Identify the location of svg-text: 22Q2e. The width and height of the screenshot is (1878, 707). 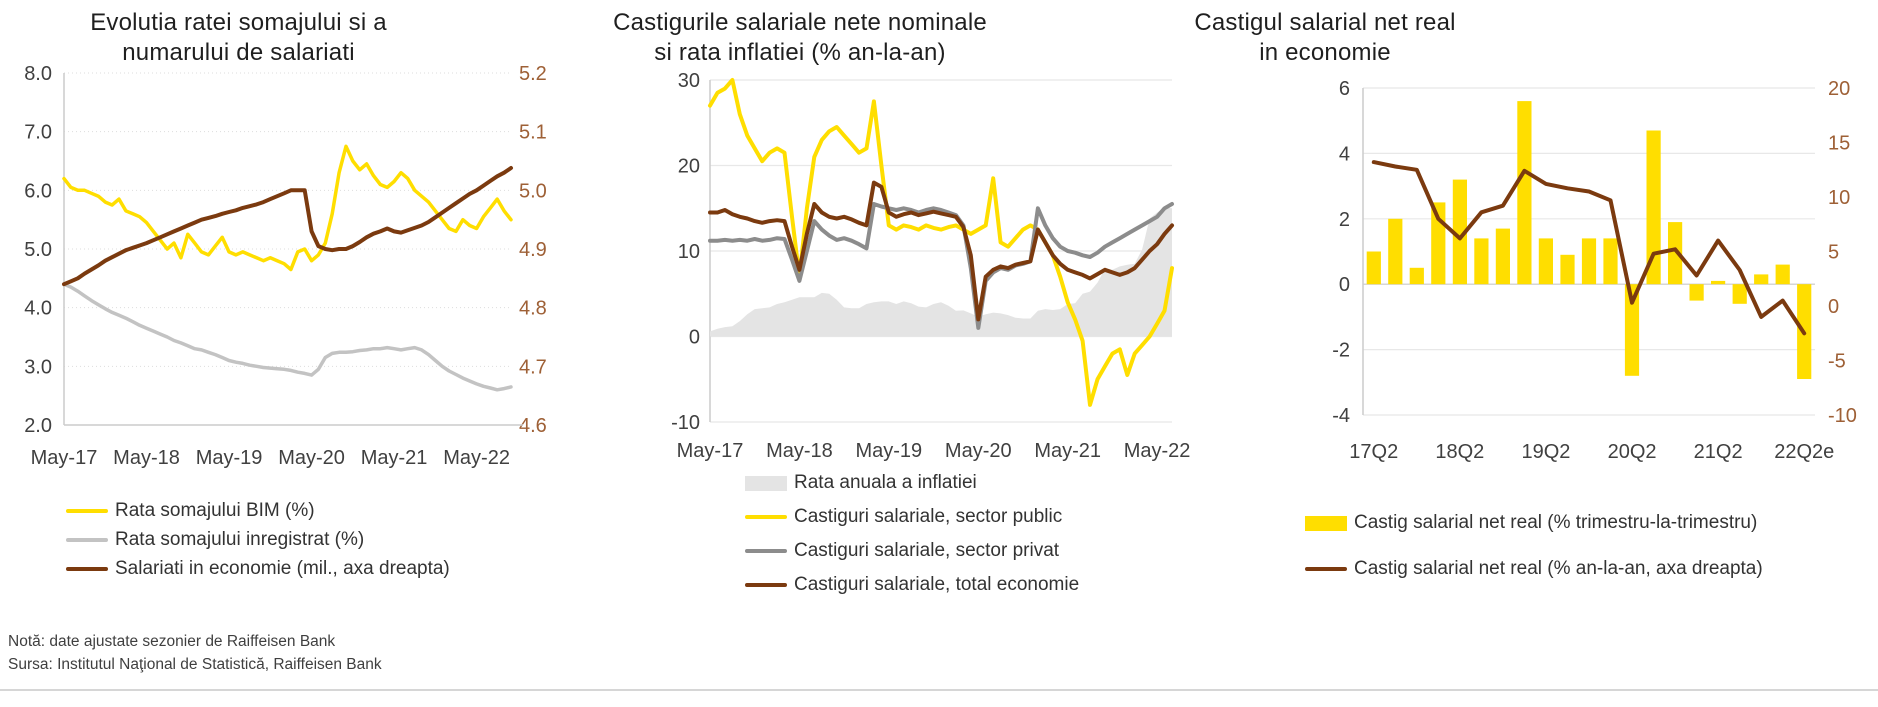
(1804, 452).